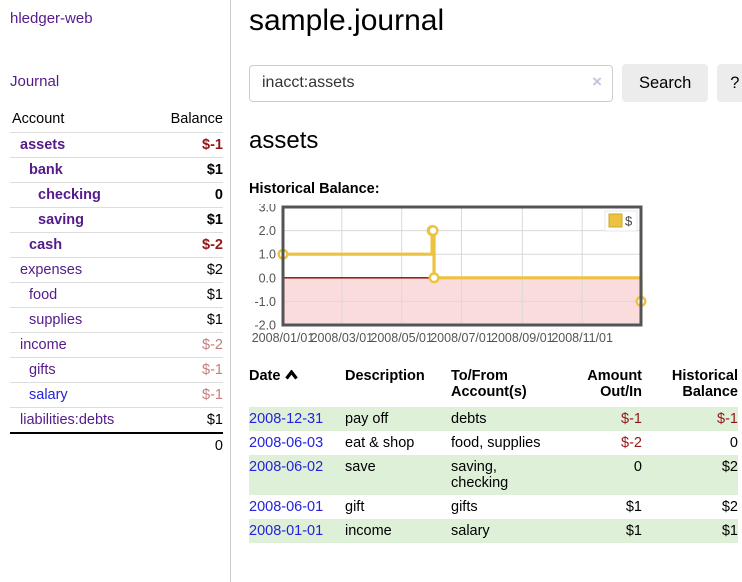  I want to click on y-tick-label: 1.0, so click(267, 255).